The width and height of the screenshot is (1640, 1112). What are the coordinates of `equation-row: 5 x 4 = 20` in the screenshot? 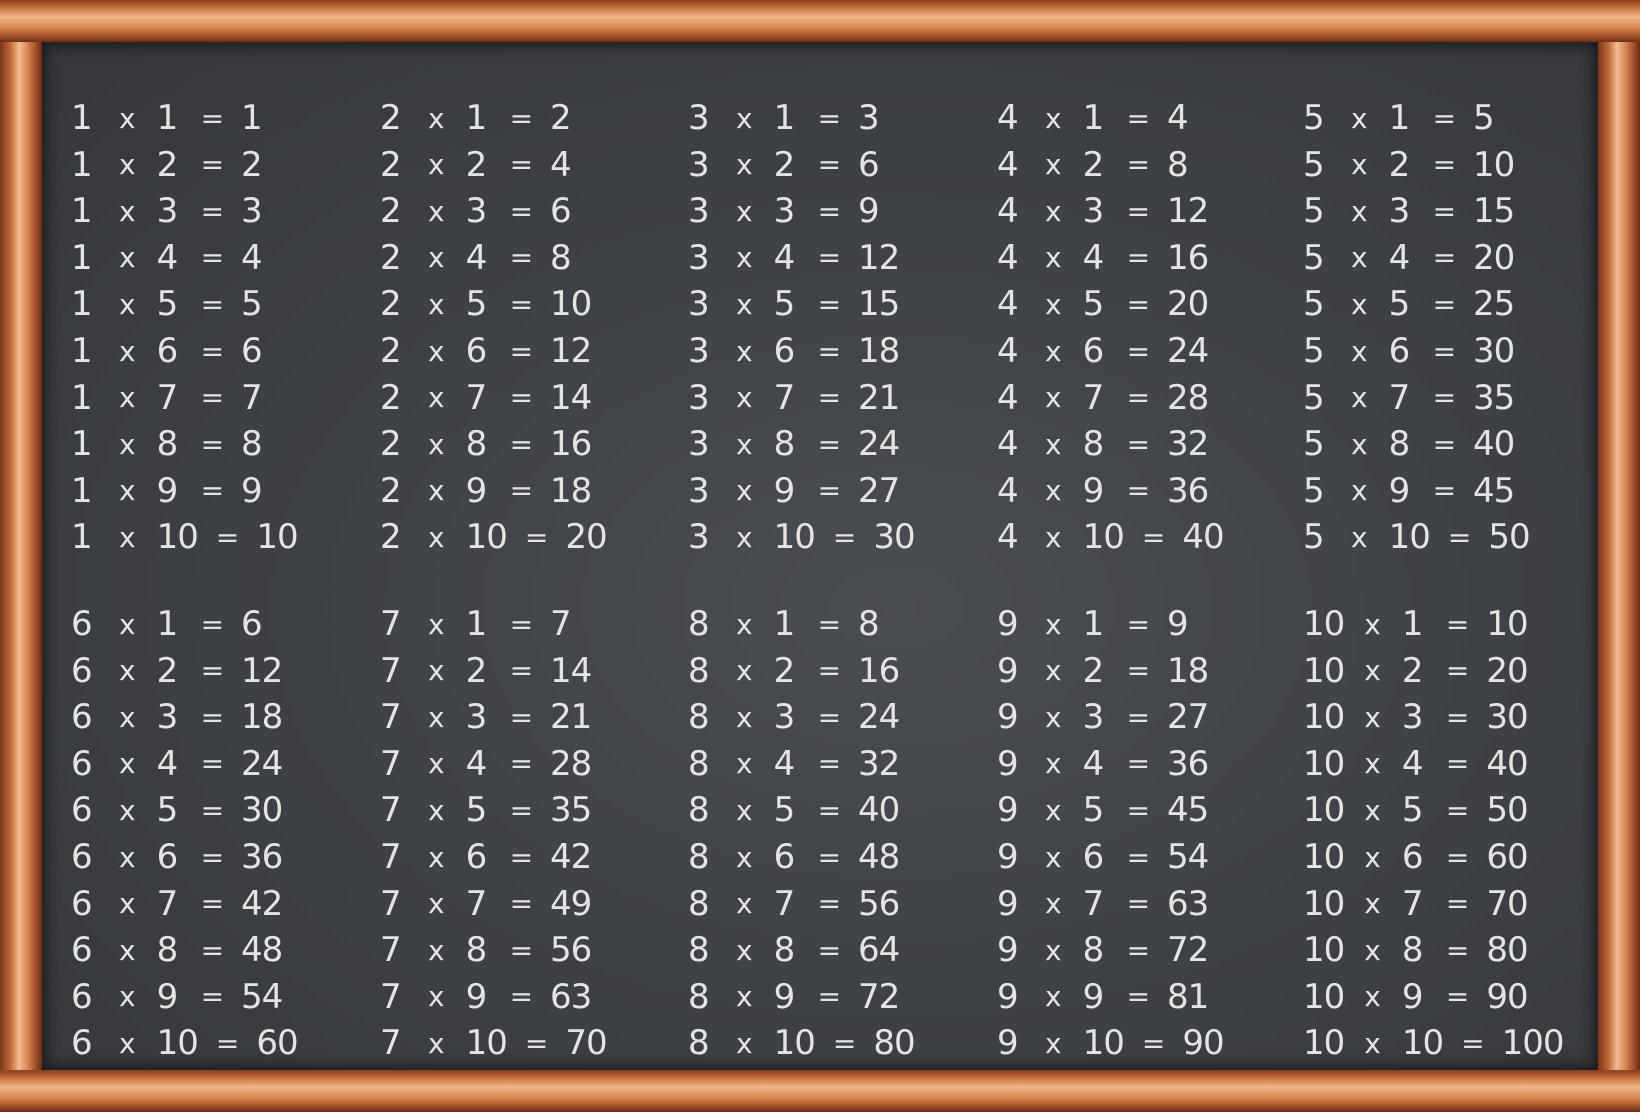 It's located at (1409, 258).